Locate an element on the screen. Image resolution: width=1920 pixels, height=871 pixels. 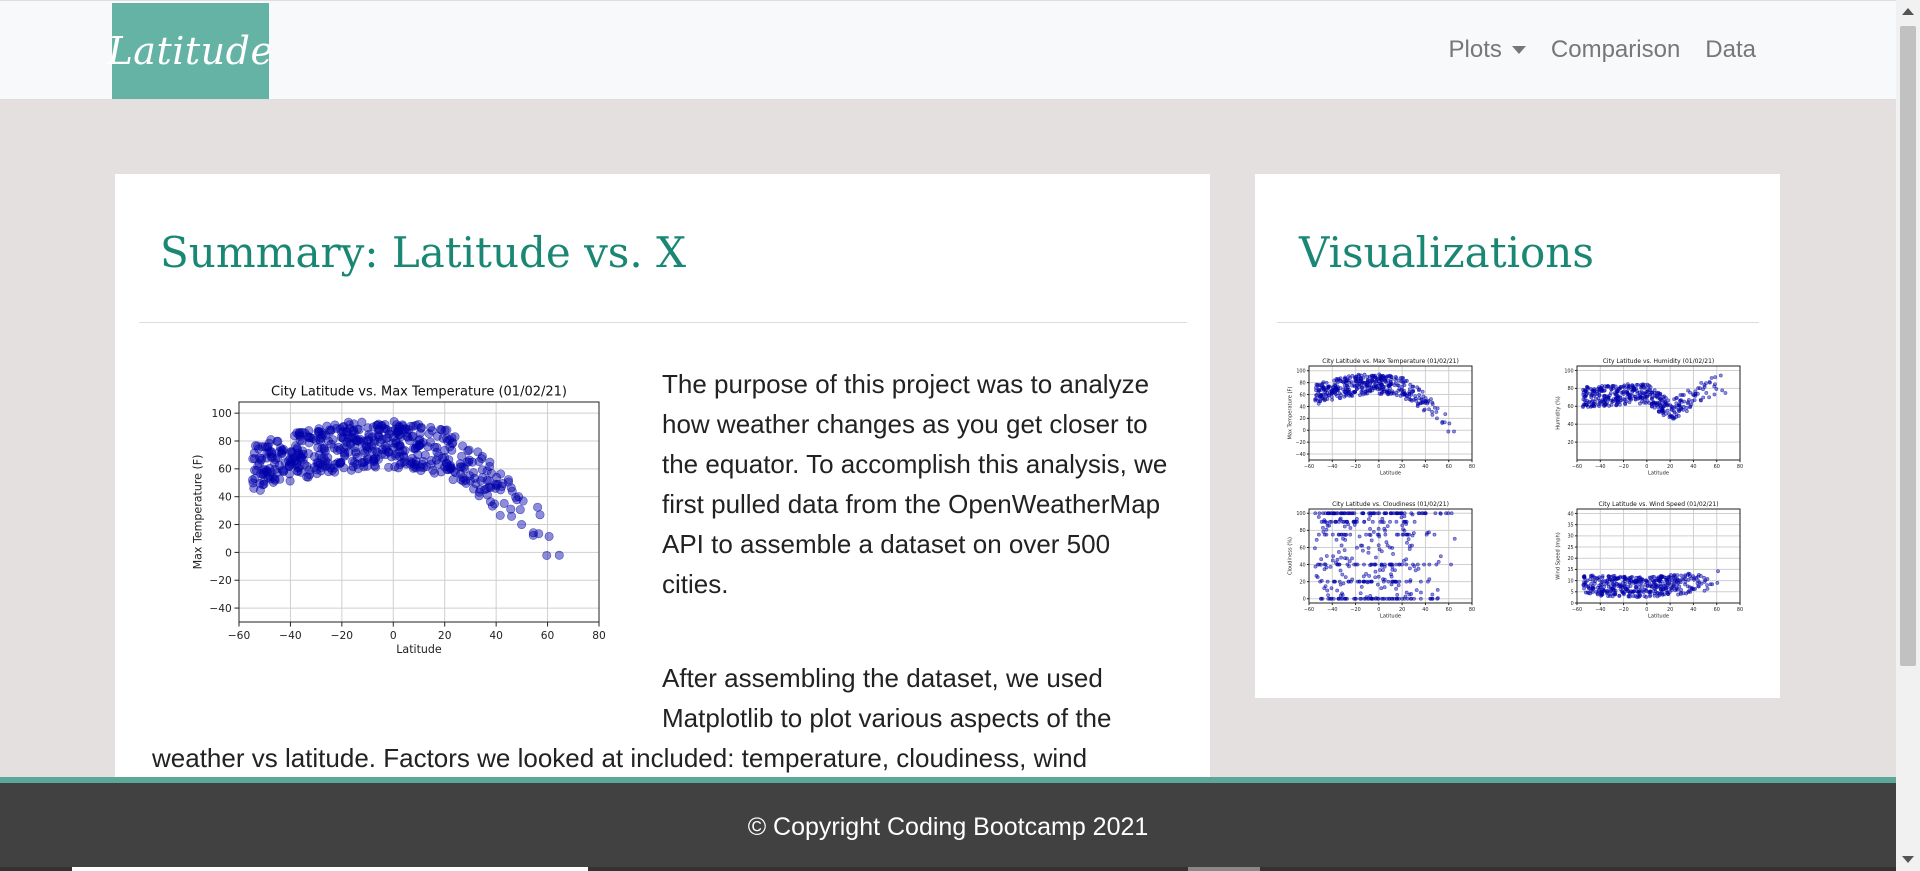
nav-comparison-link: Comparison is located at coordinates (1615, 49).